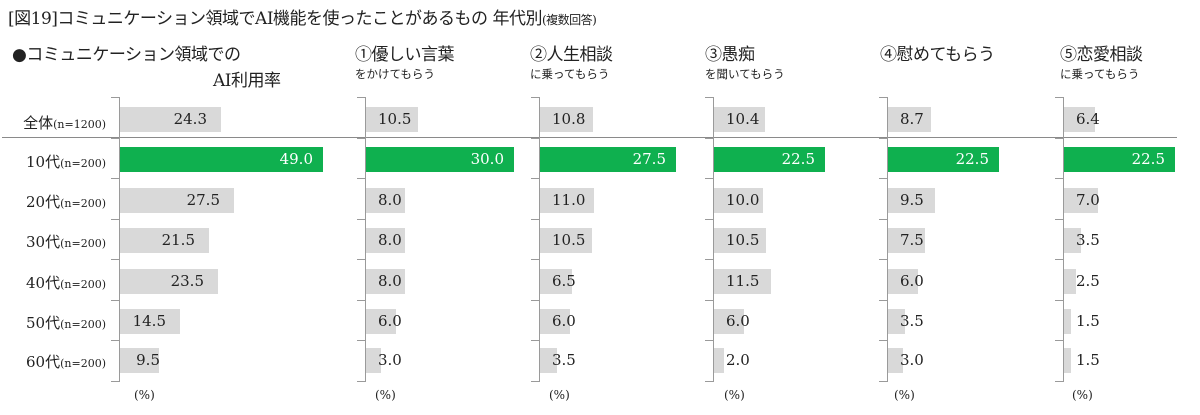  Describe the element at coordinates (405, 55) in the screenshot. I see `panel-title-1: ①優しい言葉` at that location.